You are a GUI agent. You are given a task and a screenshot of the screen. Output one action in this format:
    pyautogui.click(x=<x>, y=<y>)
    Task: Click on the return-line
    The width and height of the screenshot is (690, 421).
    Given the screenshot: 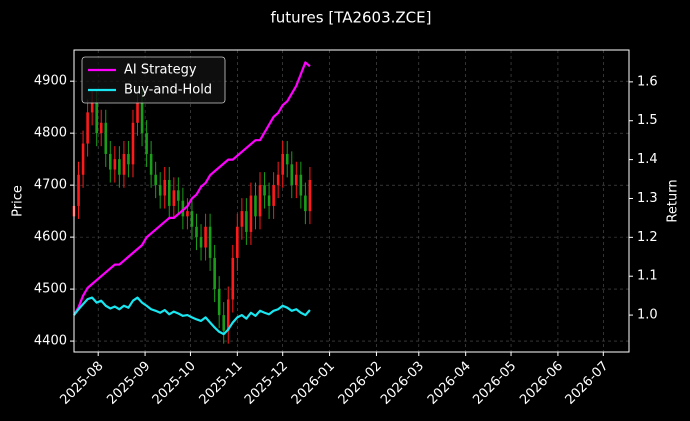 What is the action you would take?
    pyautogui.click(x=192, y=316)
    